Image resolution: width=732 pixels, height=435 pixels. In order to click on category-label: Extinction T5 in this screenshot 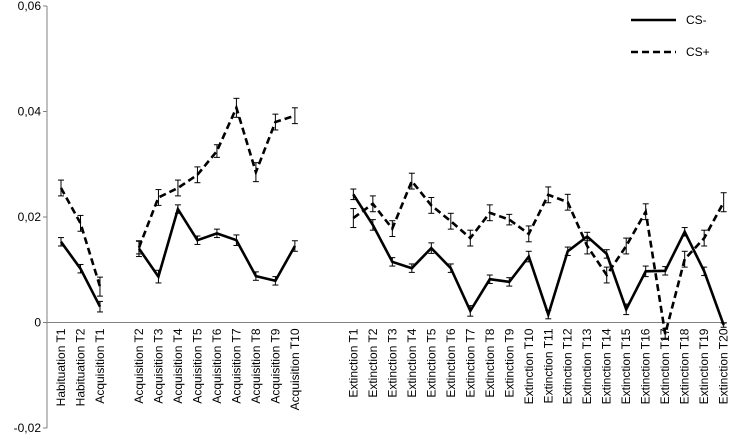, I will do `click(431, 362)`.